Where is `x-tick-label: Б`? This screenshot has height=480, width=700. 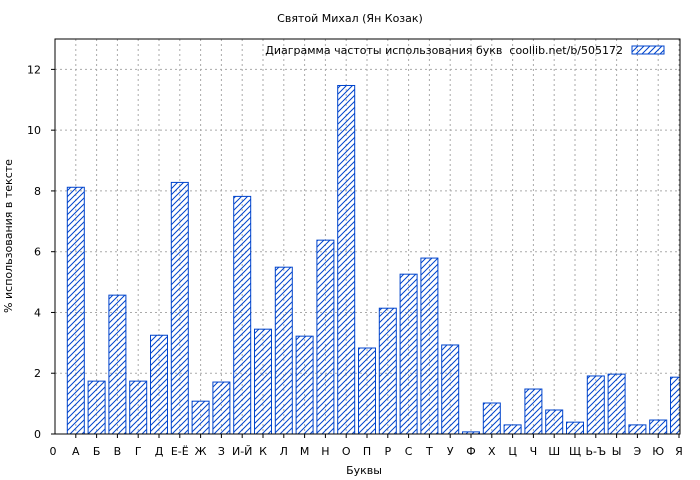 x-tick-label: Б is located at coordinates (97, 451).